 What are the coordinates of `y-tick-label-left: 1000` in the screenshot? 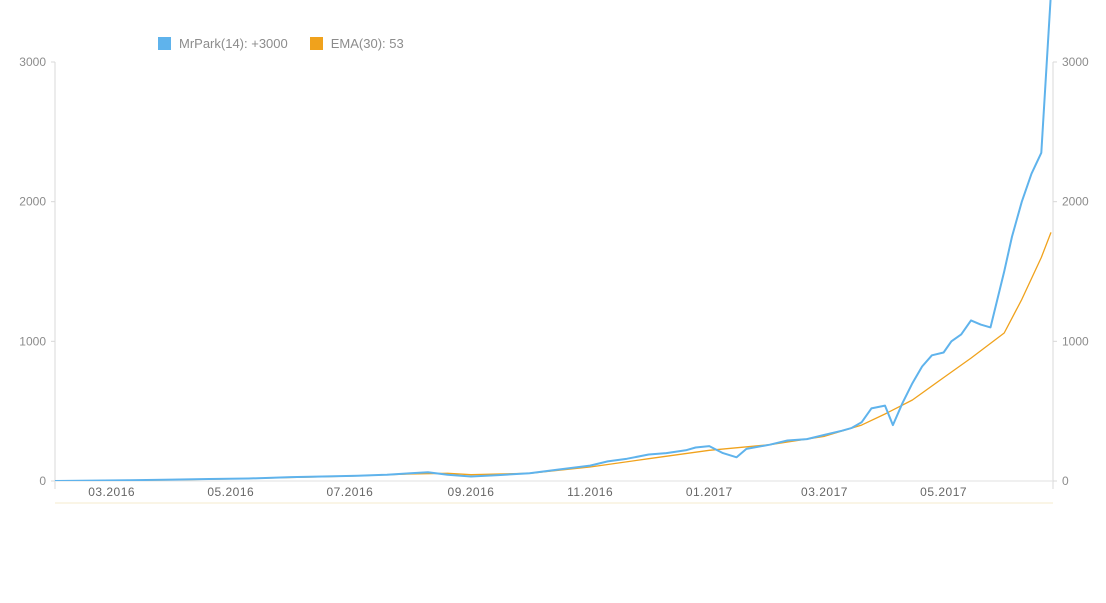 It's located at (32, 341).